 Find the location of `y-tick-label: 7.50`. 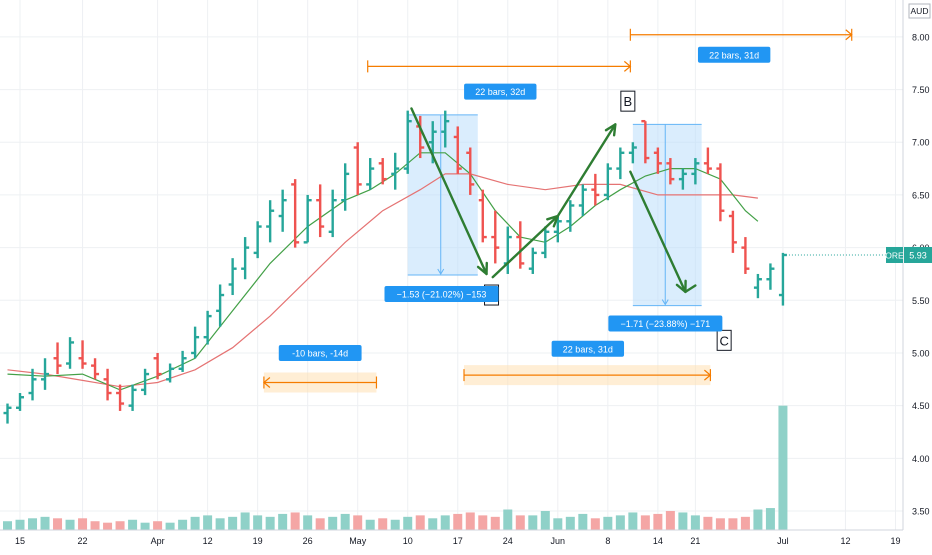

y-tick-label: 7.50 is located at coordinates (921, 90).